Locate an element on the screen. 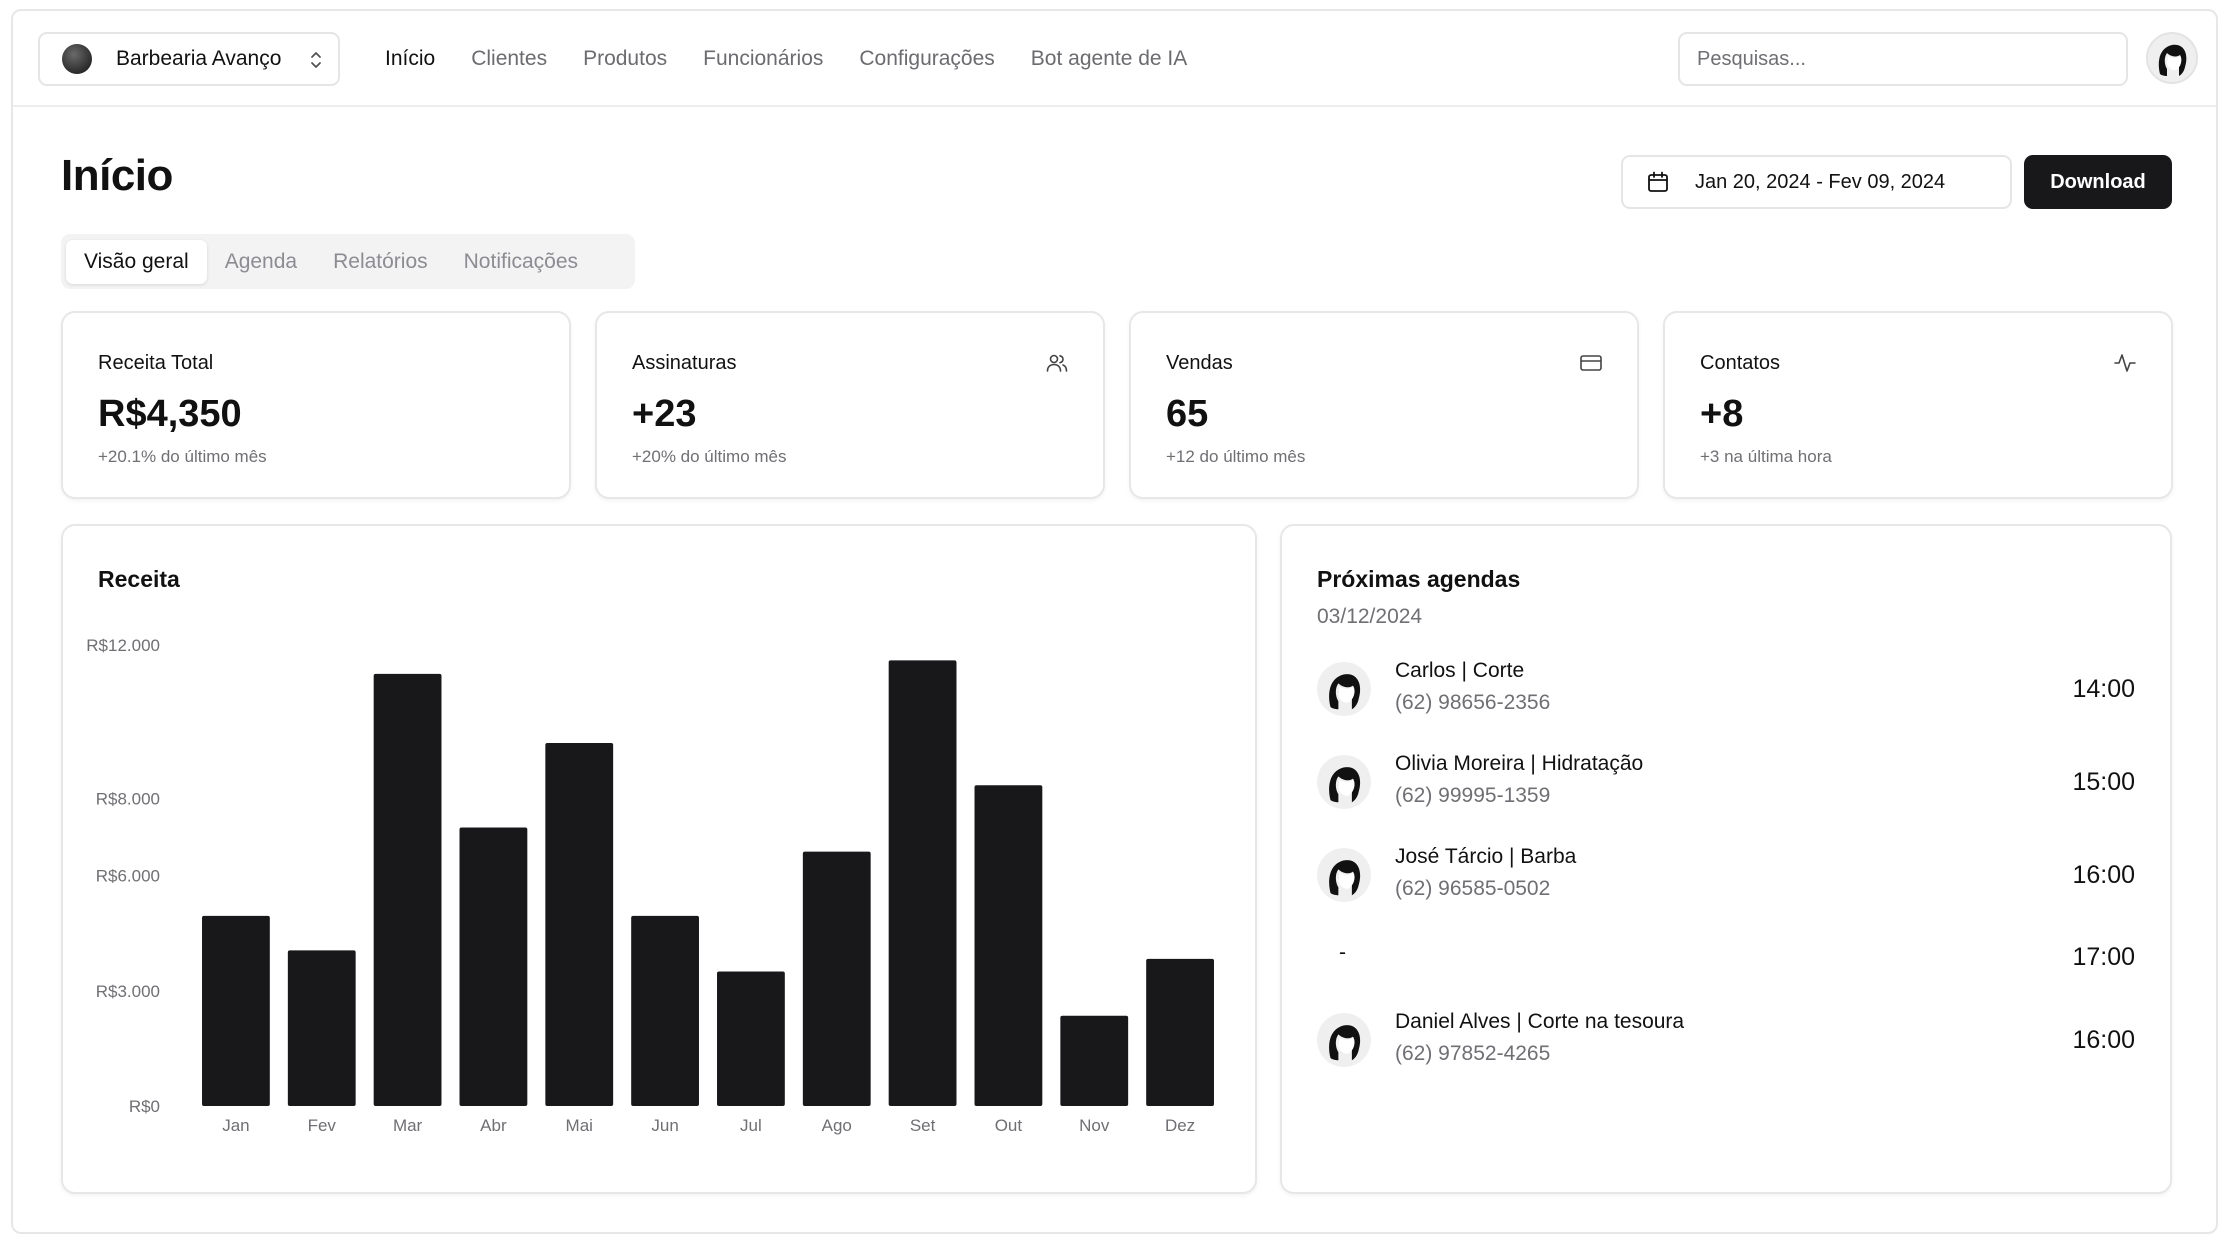 The image size is (2231, 1245). store-logo-icon is located at coordinates (77, 59).